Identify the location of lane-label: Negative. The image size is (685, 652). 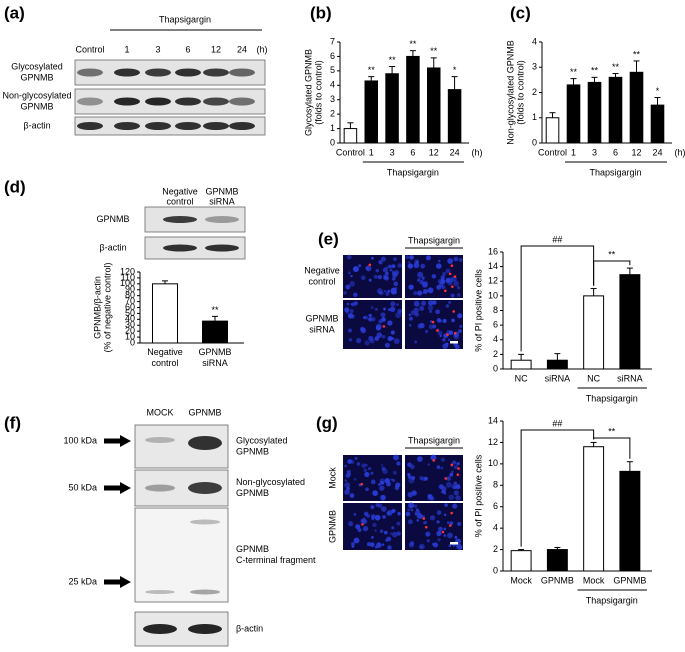
(180, 191).